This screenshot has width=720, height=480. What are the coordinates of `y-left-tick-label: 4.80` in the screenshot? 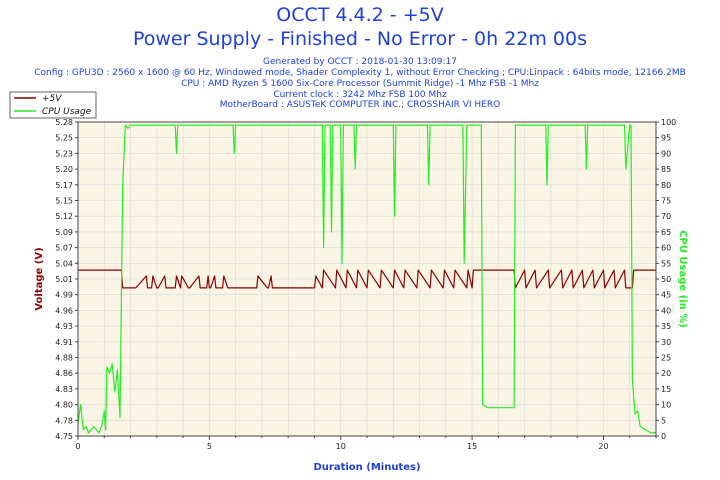 It's located at (64, 405).